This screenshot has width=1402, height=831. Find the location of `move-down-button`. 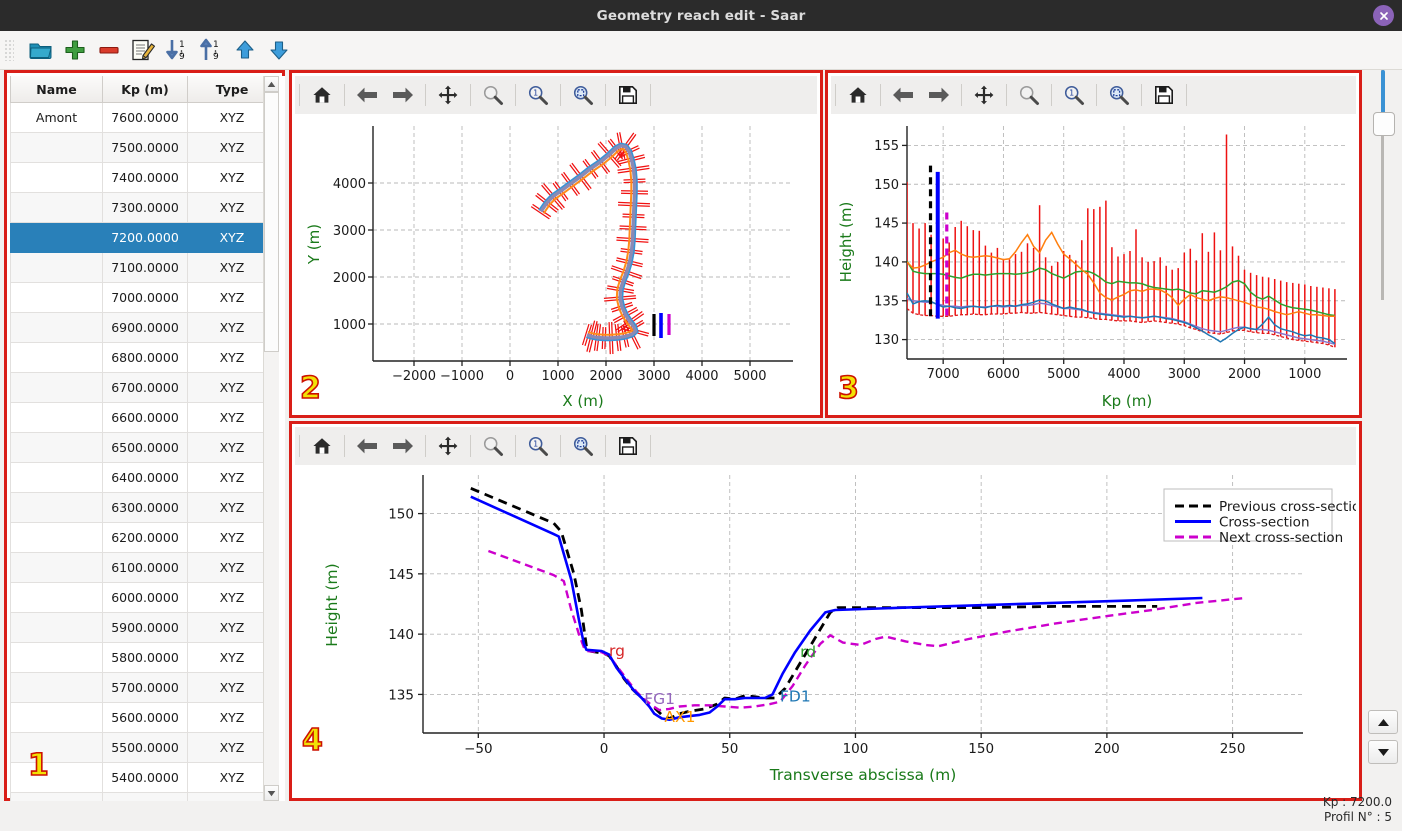

move-down-button is located at coordinates (279, 50).